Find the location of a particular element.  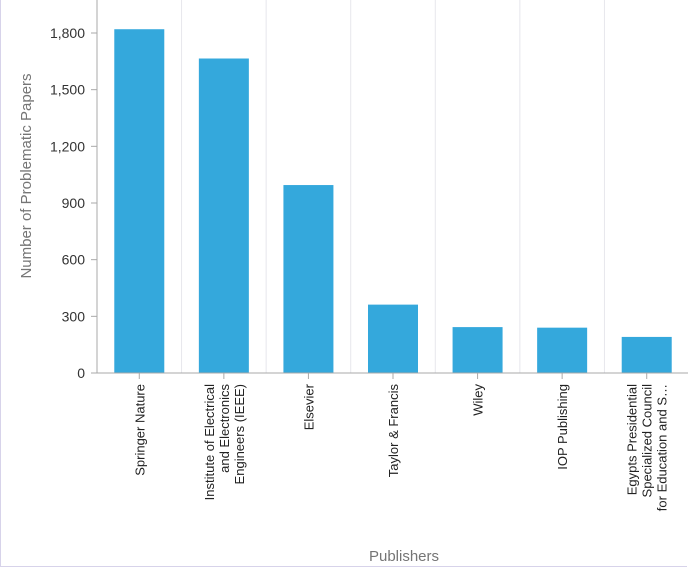

y-tick-label: 1,500 is located at coordinates (67, 90).